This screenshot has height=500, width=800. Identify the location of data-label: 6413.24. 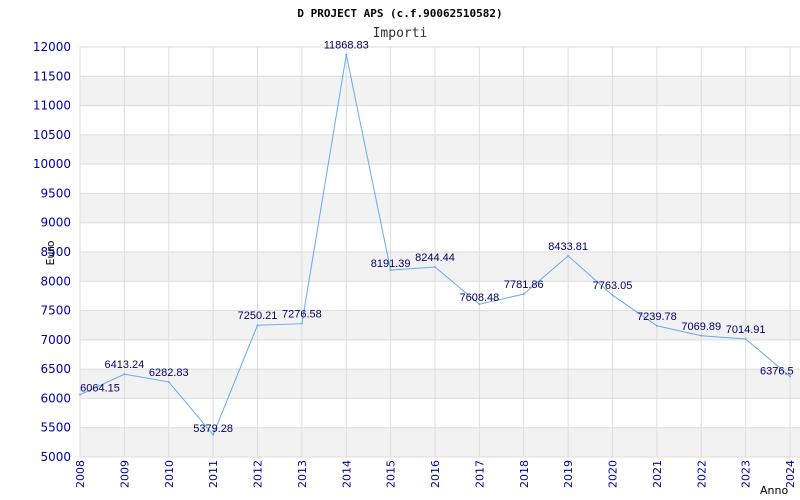
(124, 365).